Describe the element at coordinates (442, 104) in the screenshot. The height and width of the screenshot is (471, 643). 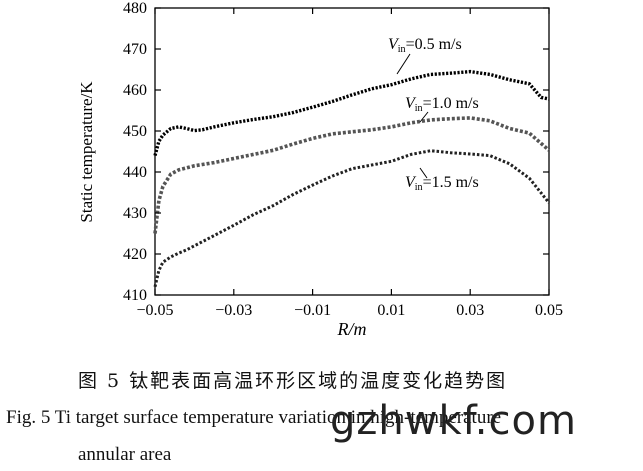
I see `series-label-2: Vin=1.0 m/s` at that location.